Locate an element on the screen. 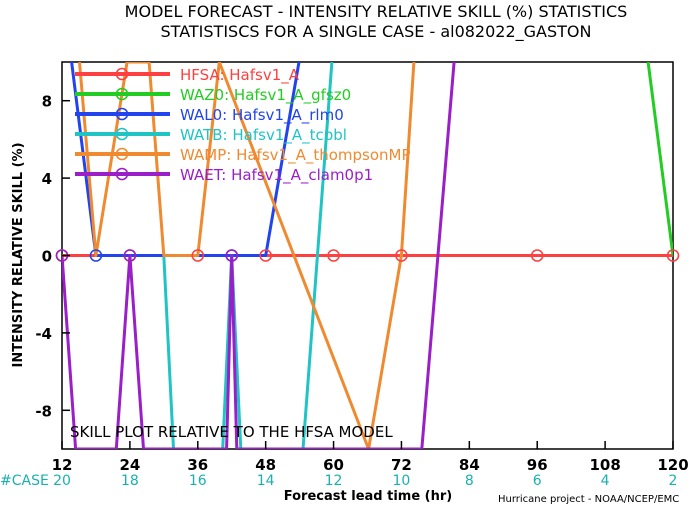 This screenshot has height=506, width=700. y-tick-label: 8 is located at coordinates (47, 102).